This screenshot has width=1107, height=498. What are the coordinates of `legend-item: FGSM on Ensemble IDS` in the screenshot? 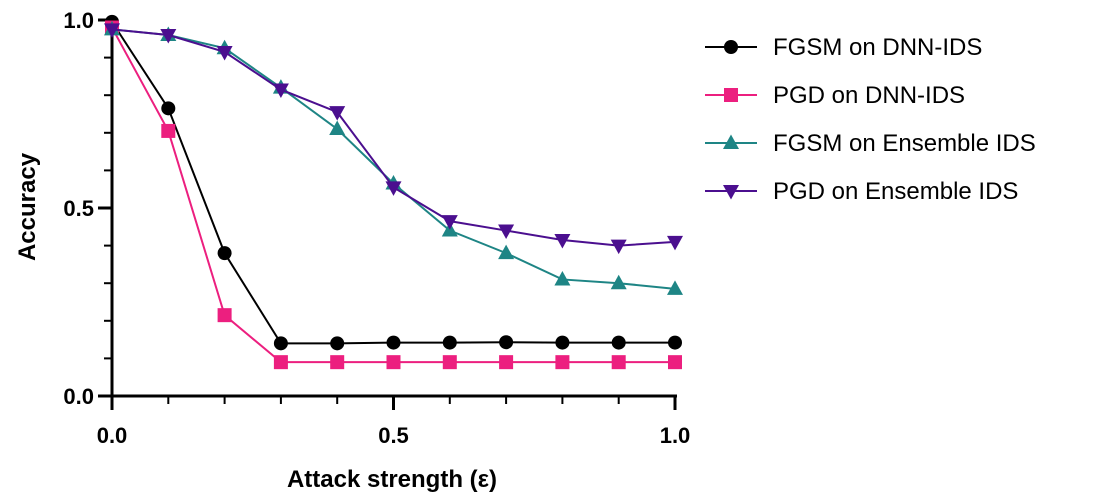 It's located at (870, 143).